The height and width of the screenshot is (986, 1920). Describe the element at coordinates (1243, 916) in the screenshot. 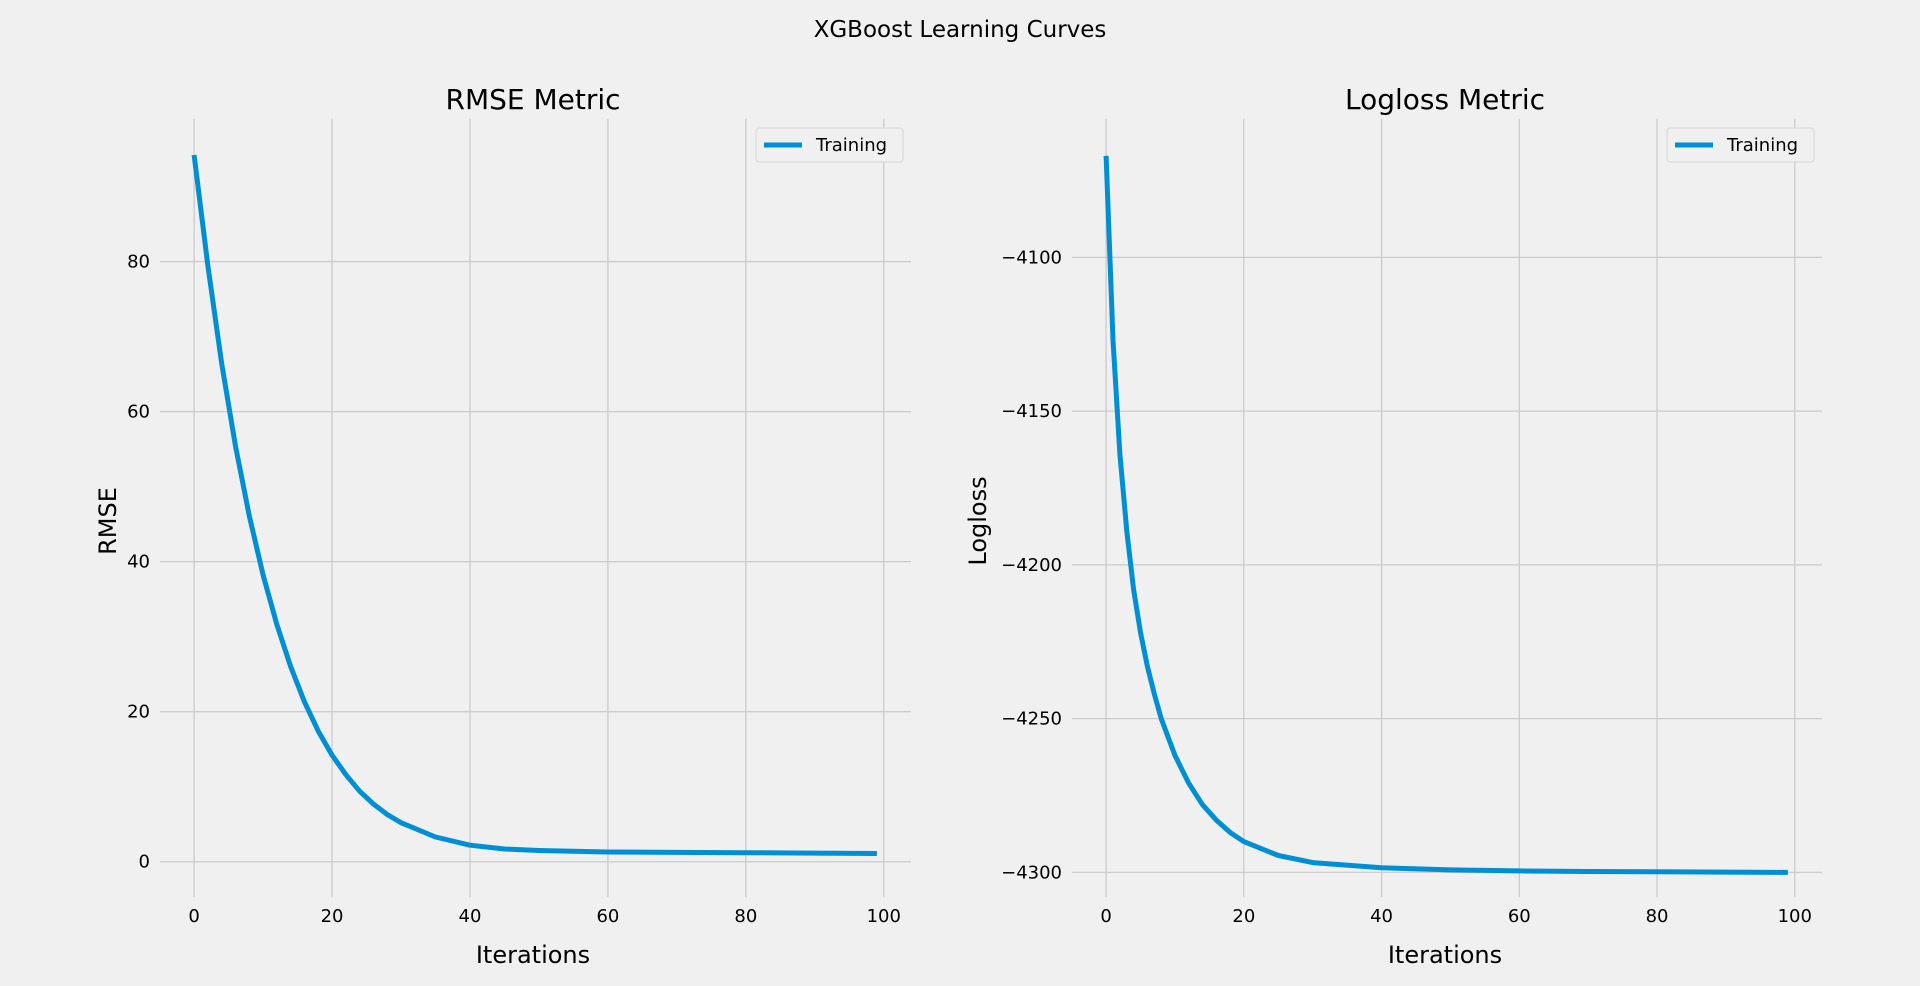

I see `logloss-x-tick-label: 20` at that location.